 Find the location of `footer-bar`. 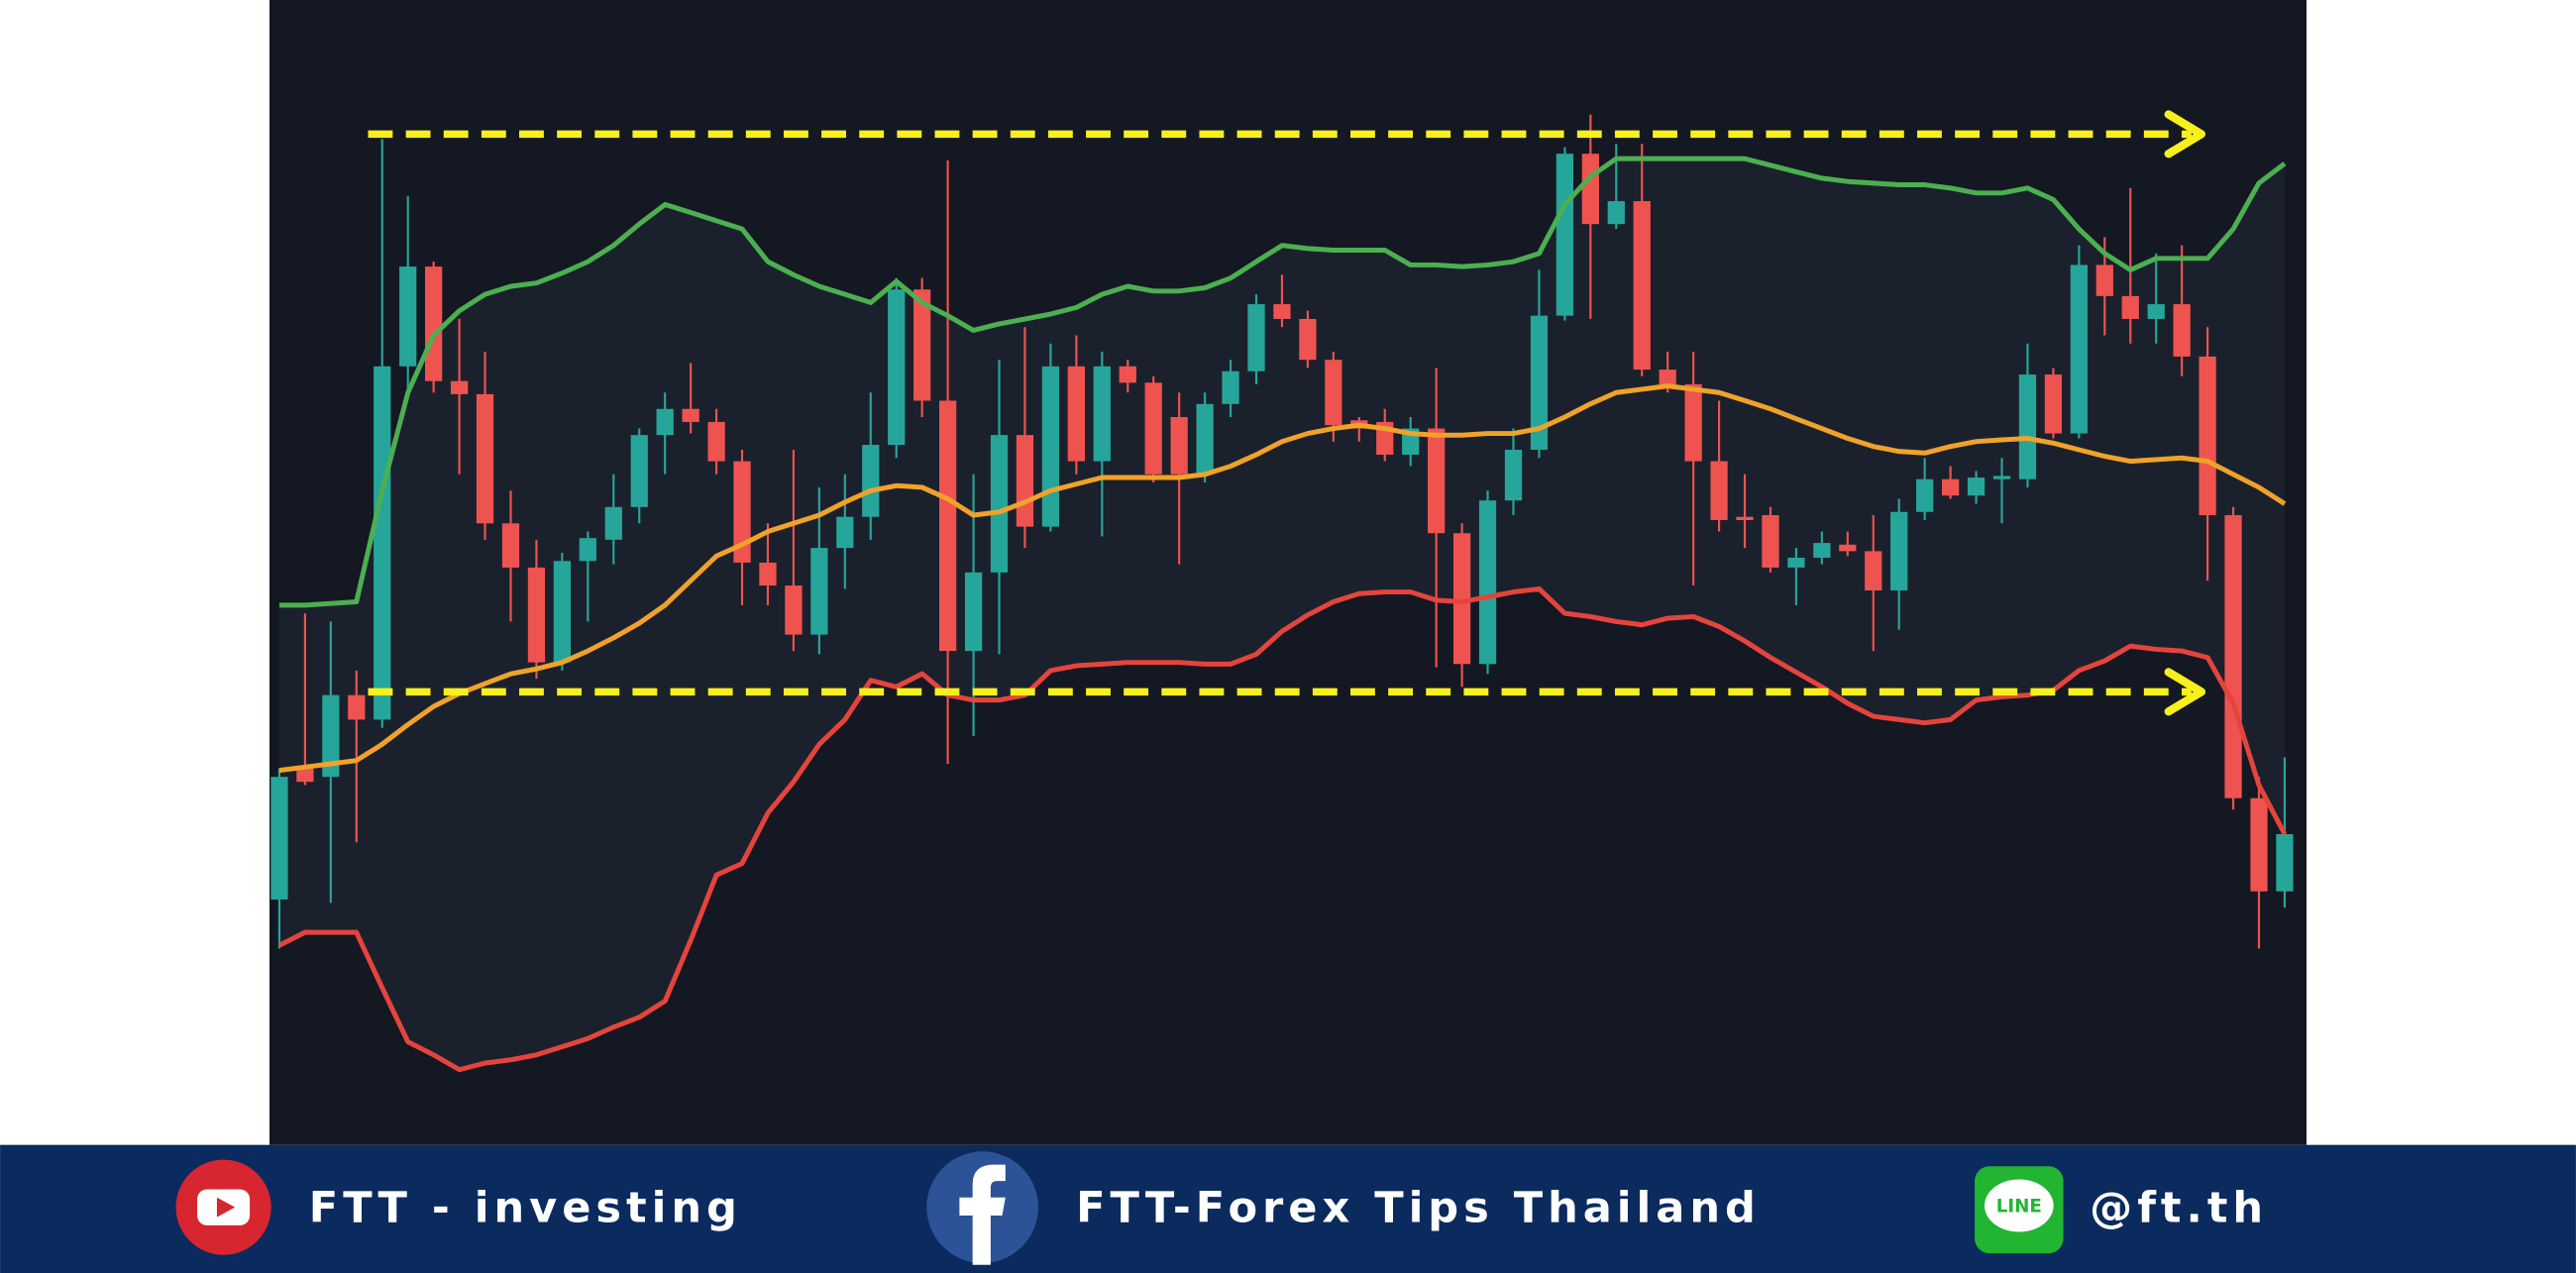

footer-bar is located at coordinates (1288, 1209).